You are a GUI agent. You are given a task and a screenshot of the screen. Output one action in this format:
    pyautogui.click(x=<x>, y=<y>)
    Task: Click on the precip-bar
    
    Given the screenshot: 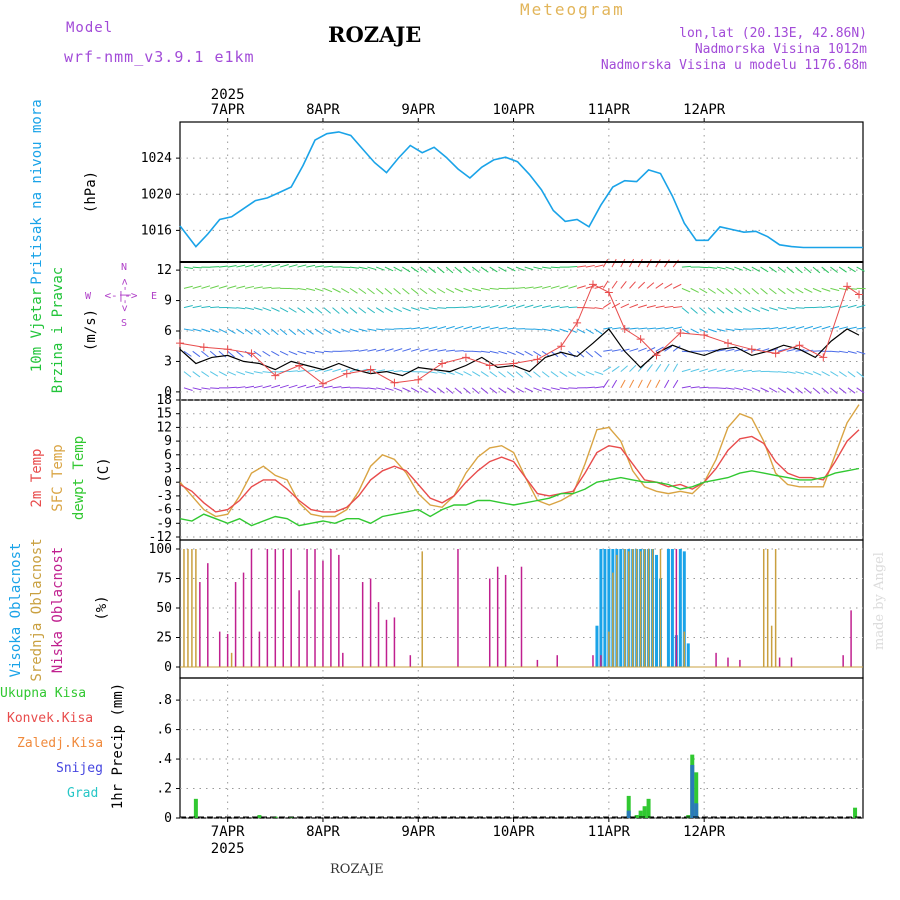 What is the action you would take?
    pyautogui.click(x=640, y=814)
    